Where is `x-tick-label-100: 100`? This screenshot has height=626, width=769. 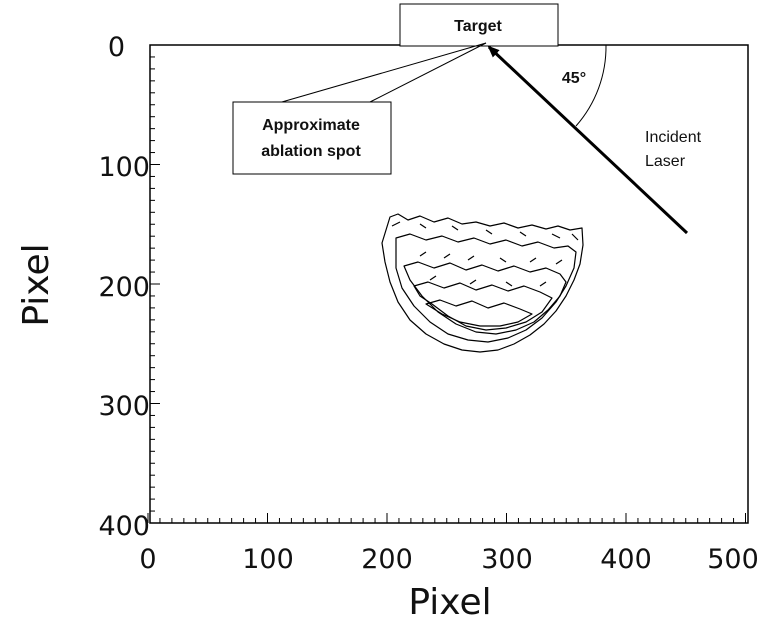
x-tick-label-100: 100 is located at coordinates (268, 559).